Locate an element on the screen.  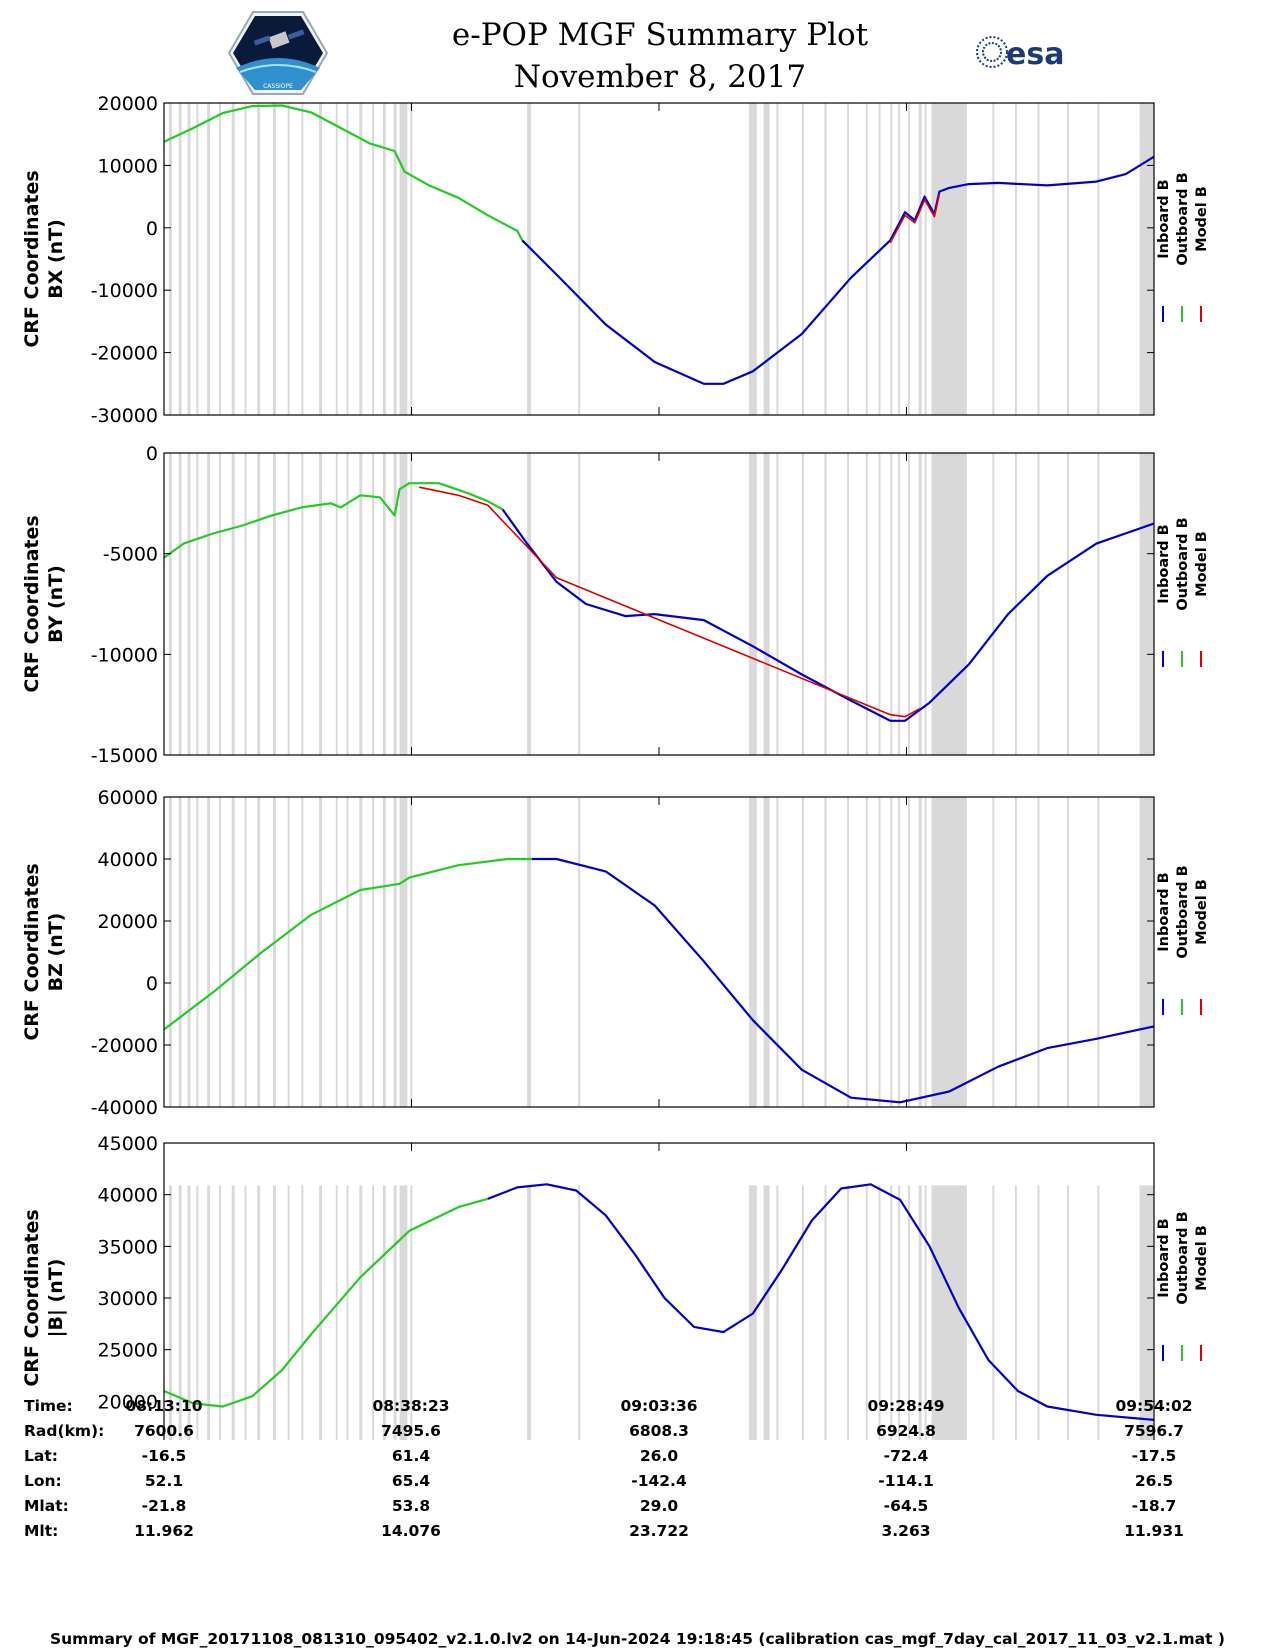
info-value: 61.4 is located at coordinates (411, 1456).